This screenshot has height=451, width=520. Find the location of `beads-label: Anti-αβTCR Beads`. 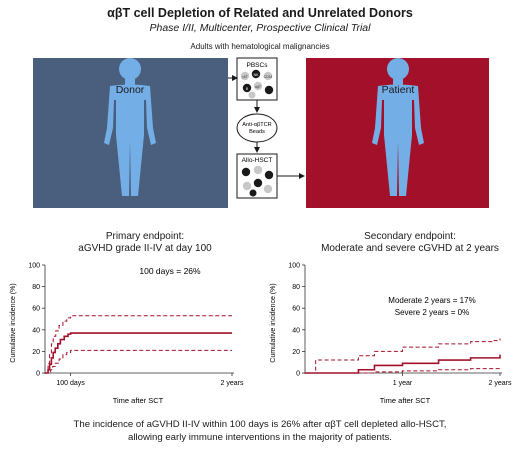

beads-label: Anti-αβTCR Beads is located at coordinates (256, 128).